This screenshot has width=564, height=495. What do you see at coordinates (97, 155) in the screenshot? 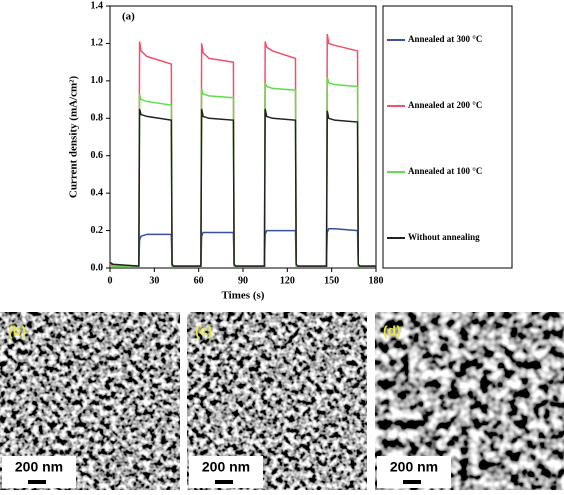
I see `y-tick-label: 0.6` at bounding box center [97, 155].